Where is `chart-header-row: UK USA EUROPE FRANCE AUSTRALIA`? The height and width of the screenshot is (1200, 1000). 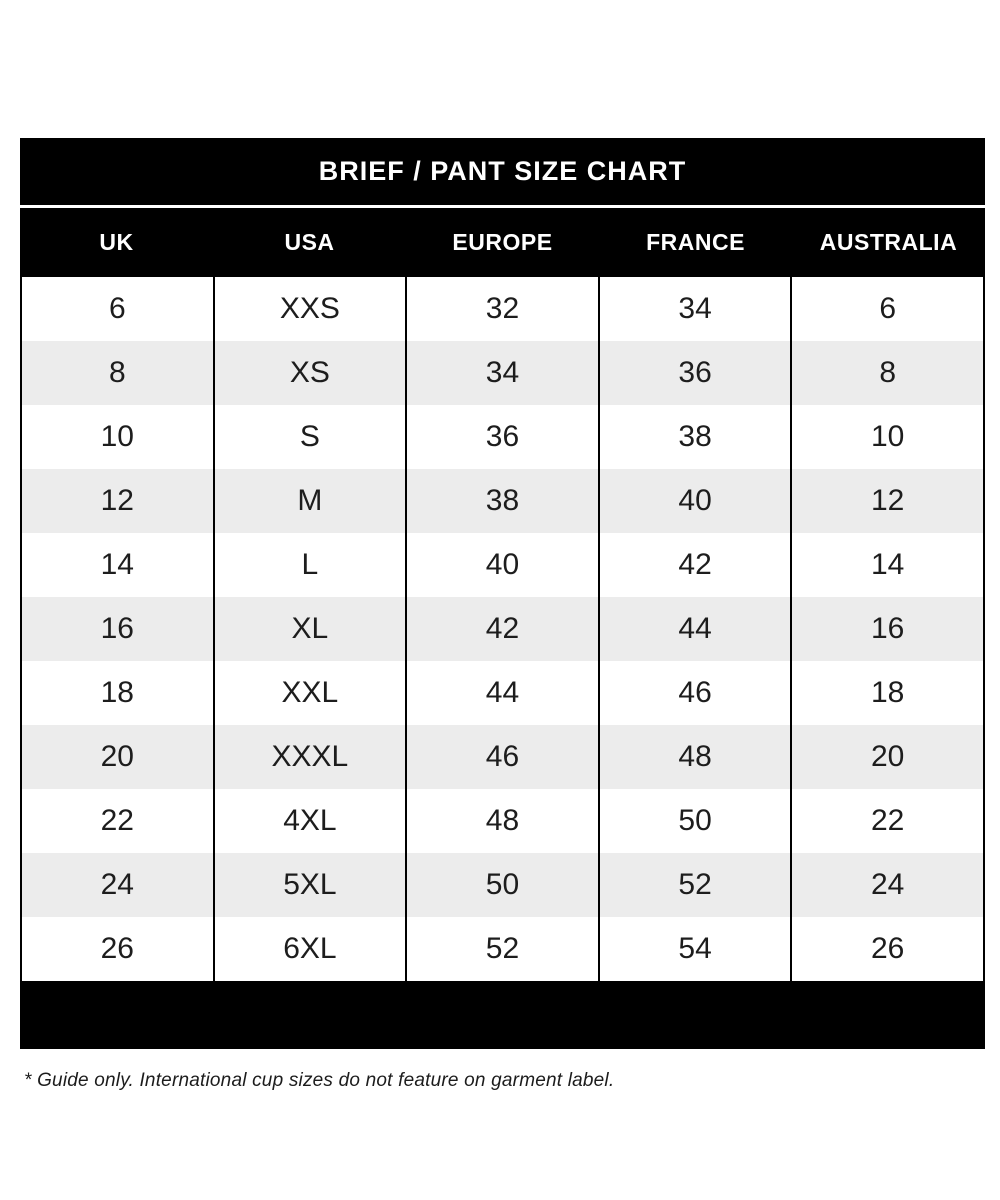 chart-header-row: UK USA EUROPE FRANCE AUSTRALIA is located at coordinates (502, 242).